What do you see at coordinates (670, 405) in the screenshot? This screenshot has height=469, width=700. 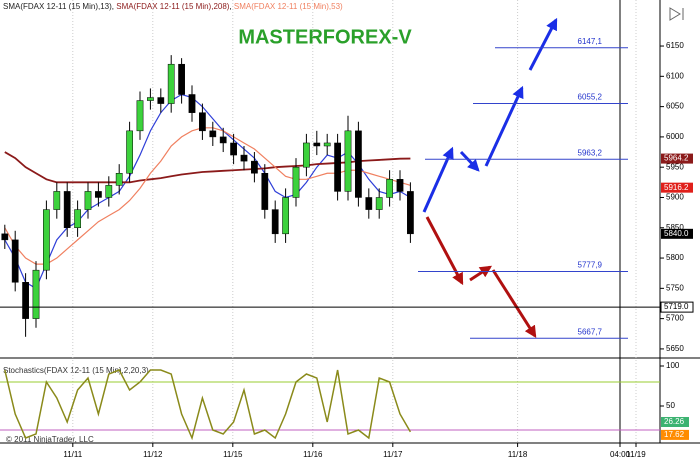 I see `stoch-y-tick-label: 50` at bounding box center [670, 405].